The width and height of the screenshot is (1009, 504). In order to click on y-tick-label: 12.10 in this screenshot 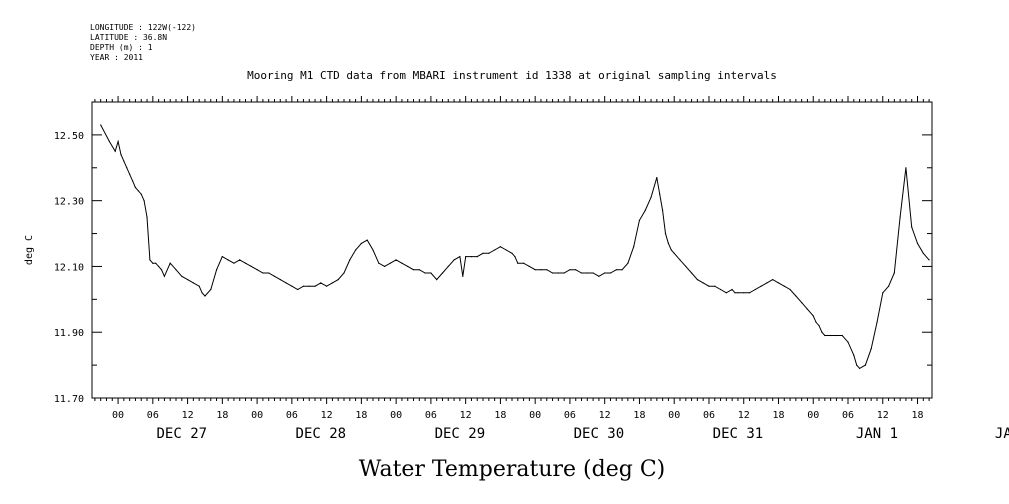, I will do `click(69, 267)`.